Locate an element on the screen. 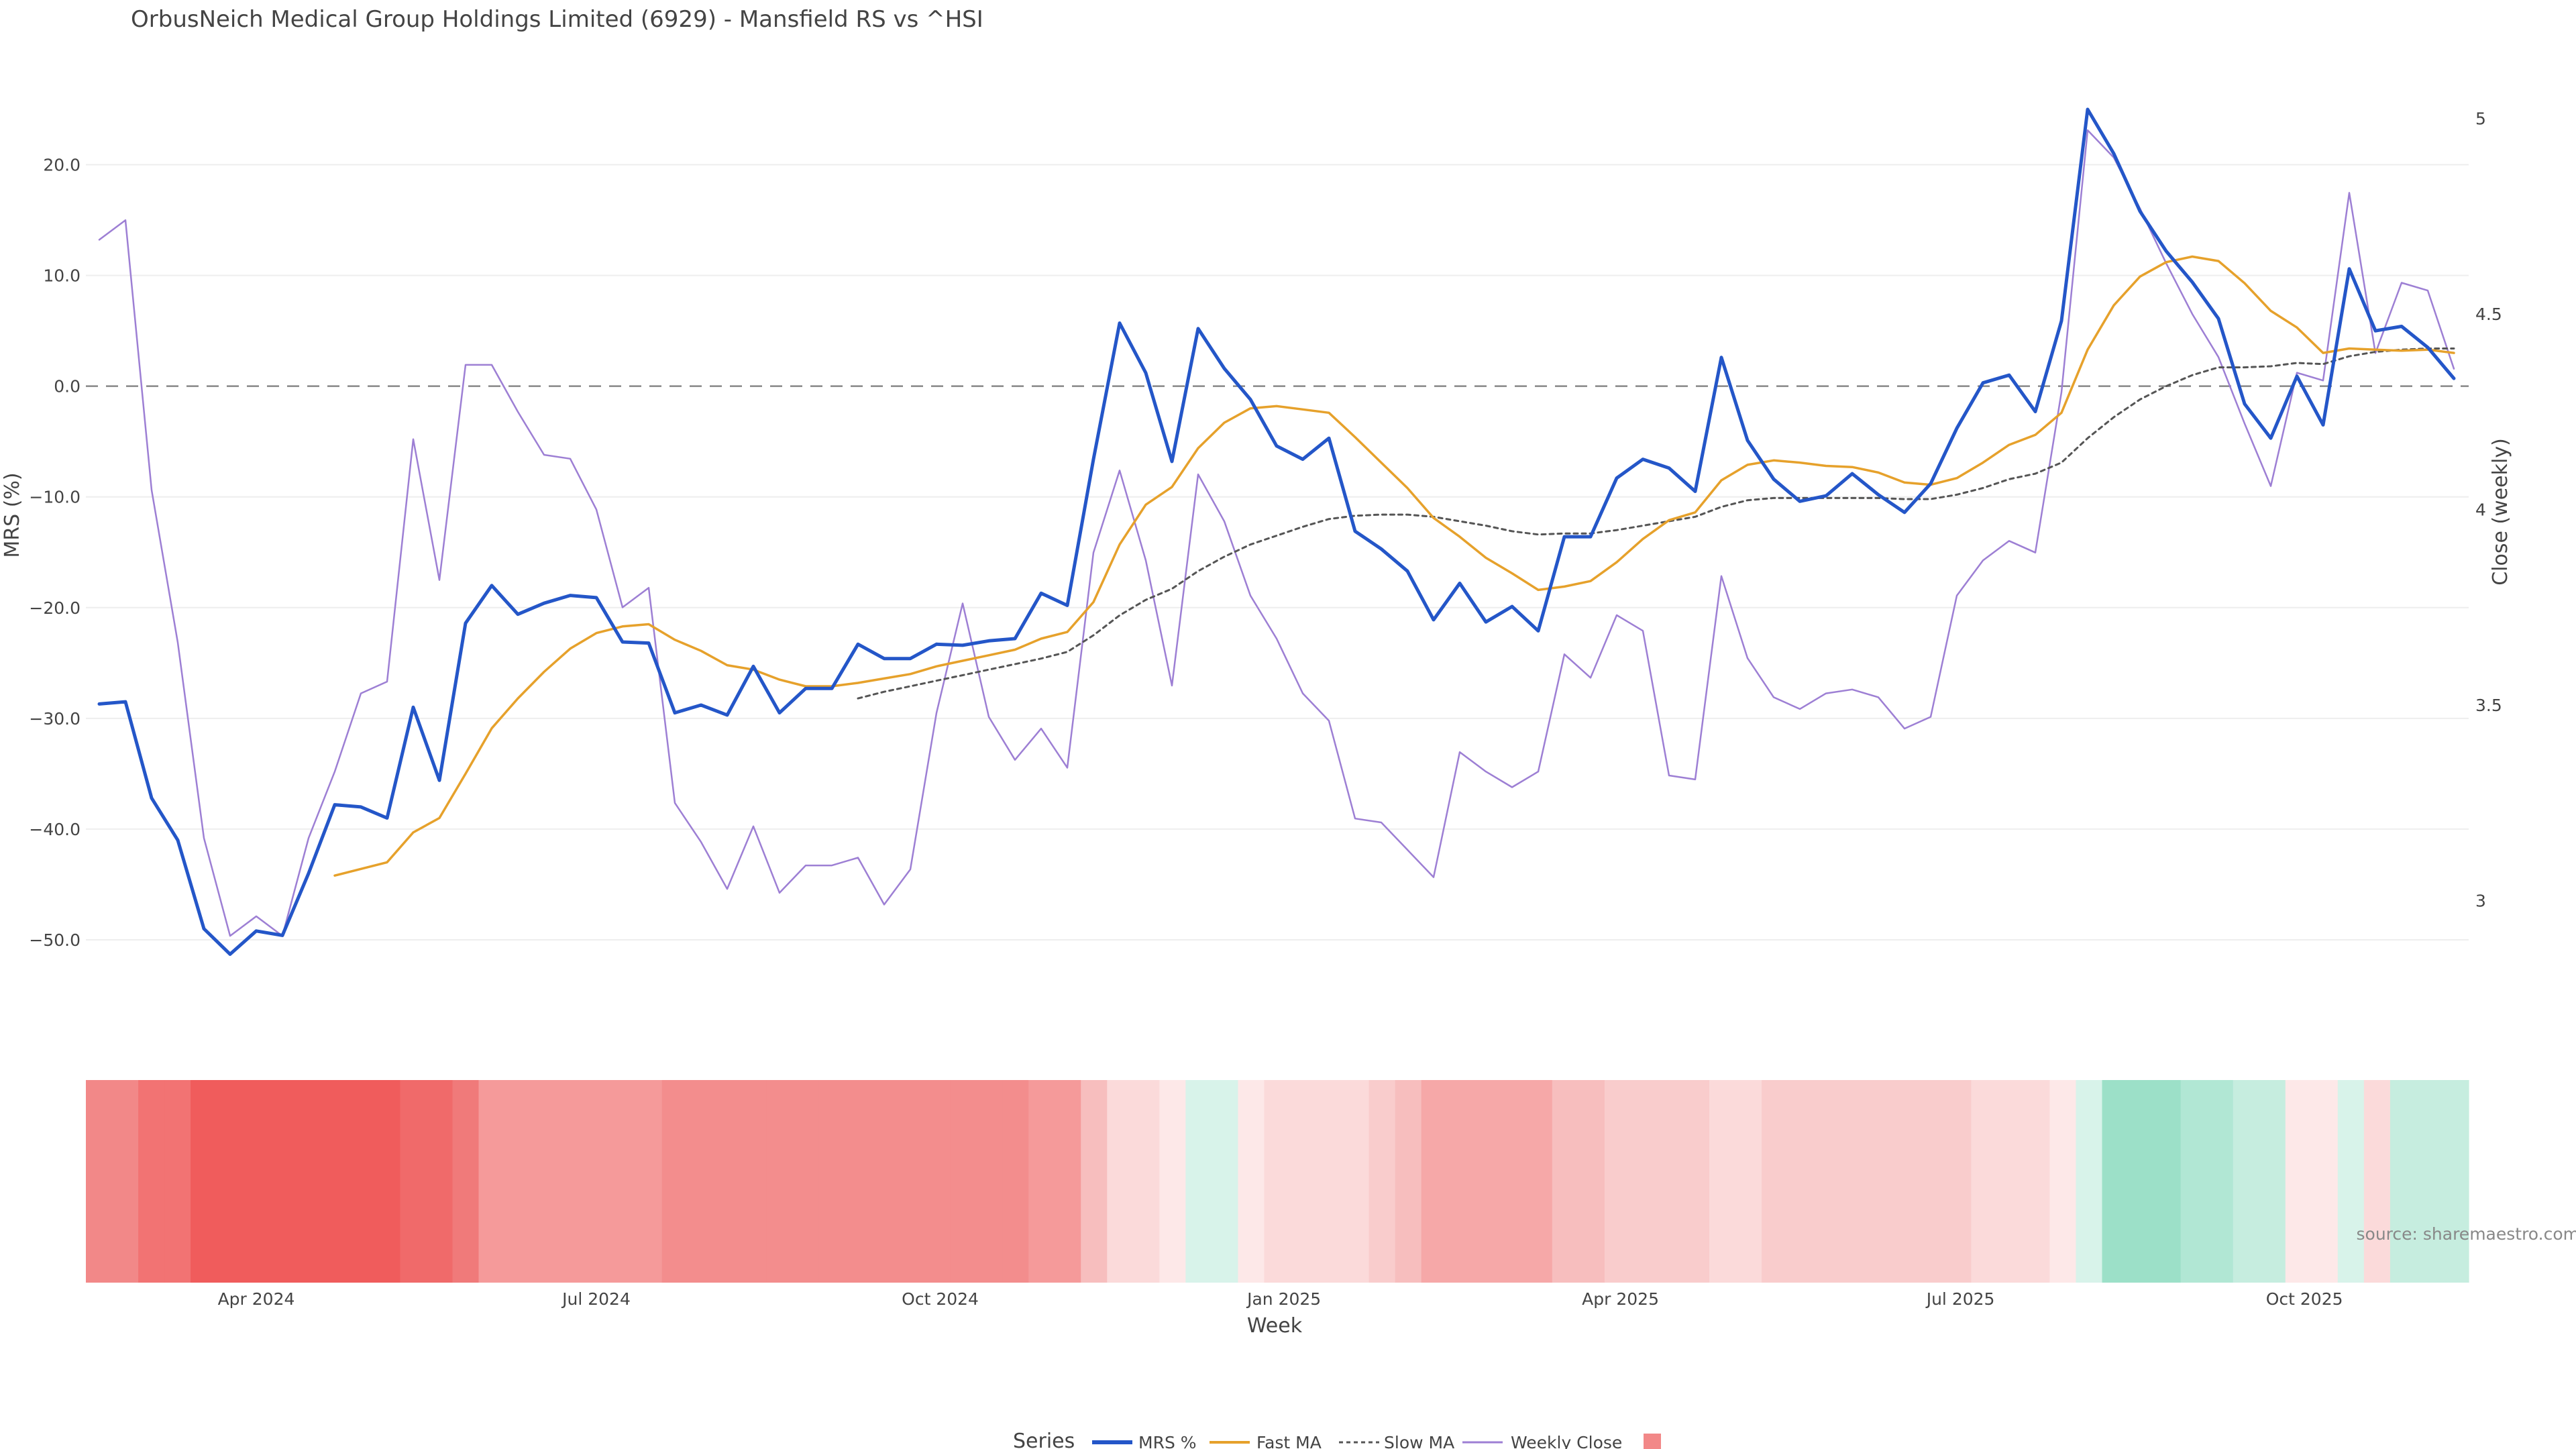  y-left-tick-label: 20.0 is located at coordinates (61, 165).